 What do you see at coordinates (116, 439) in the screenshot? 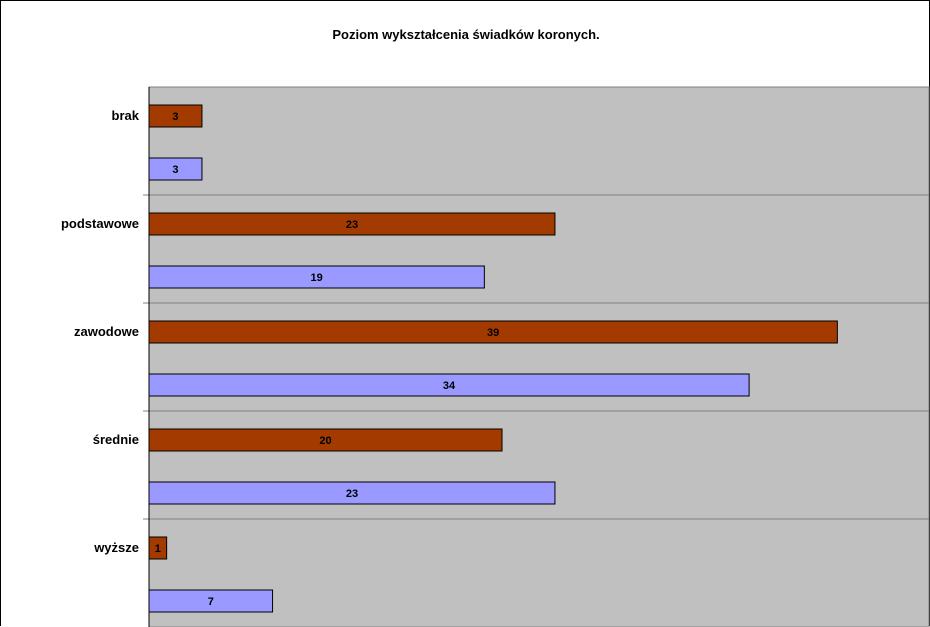
I see `category-label: średnie` at bounding box center [116, 439].